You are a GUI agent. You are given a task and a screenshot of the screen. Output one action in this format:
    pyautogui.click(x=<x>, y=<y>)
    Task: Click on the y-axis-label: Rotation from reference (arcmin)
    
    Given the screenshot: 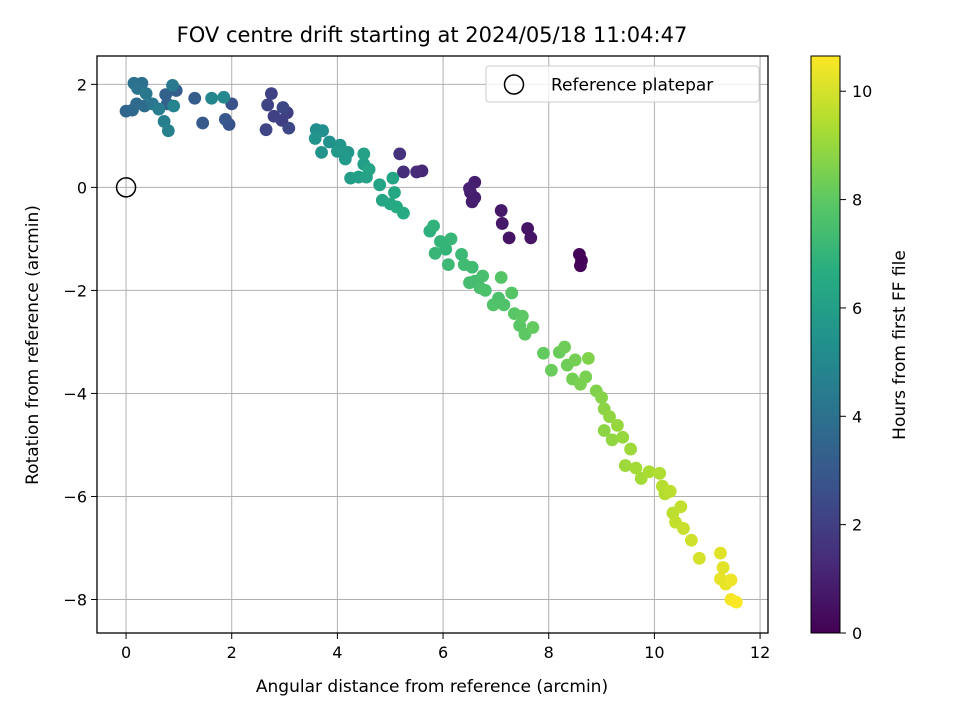 What is the action you would take?
    pyautogui.click(x=33, y=345)
    